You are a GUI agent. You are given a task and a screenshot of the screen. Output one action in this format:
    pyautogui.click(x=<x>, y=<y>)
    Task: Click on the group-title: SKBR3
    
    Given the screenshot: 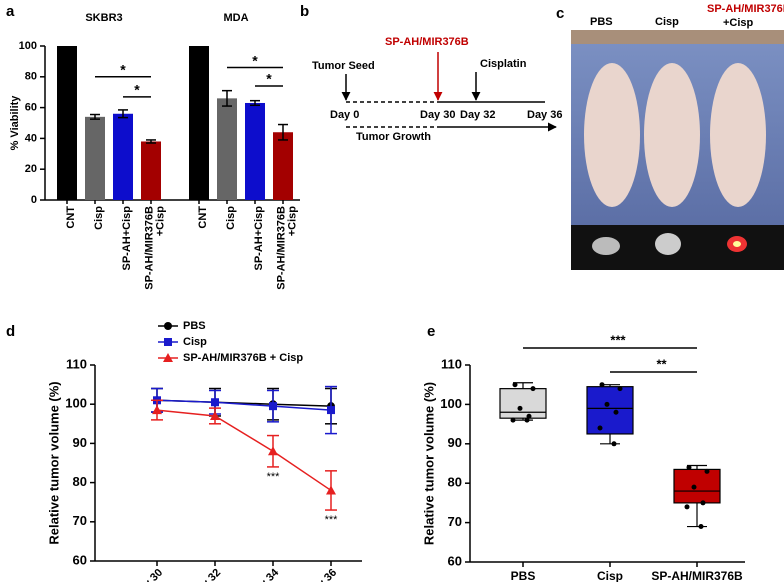 What is the action you would take?
    pyautogui.click(x=103, y=18)
    